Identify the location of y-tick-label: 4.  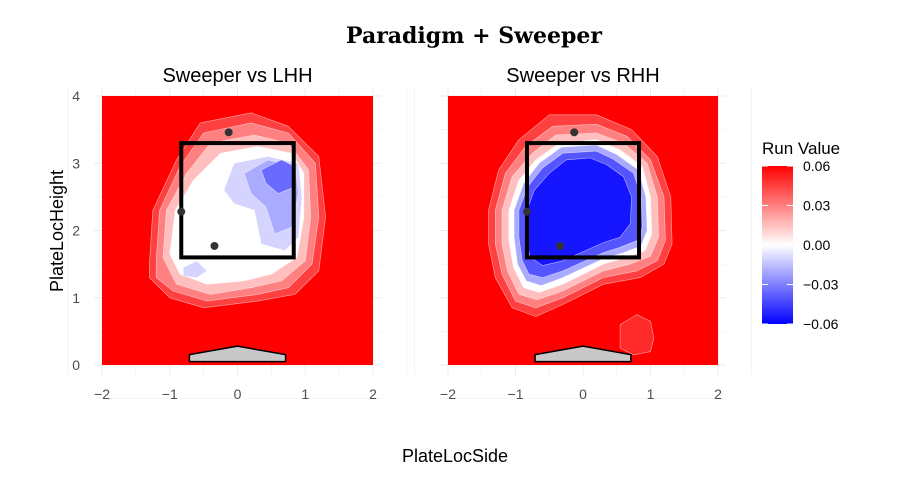
(76, 96).